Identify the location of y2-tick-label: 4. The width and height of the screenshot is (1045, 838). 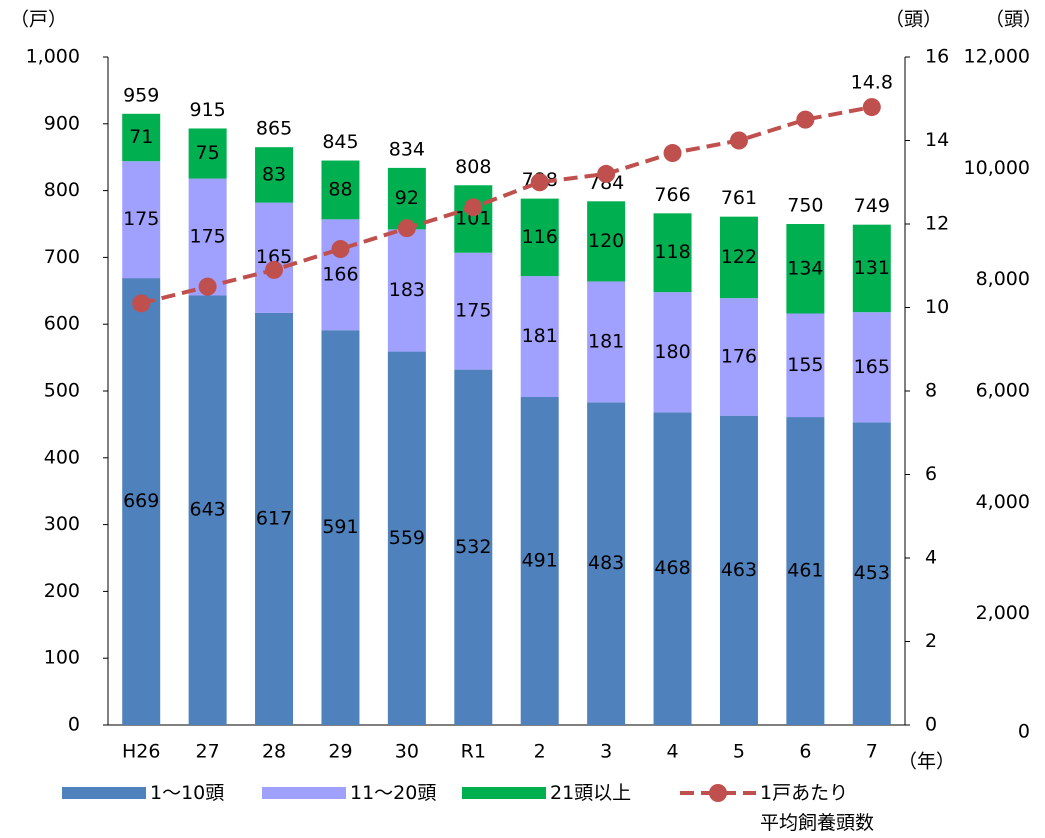
(931, 558).